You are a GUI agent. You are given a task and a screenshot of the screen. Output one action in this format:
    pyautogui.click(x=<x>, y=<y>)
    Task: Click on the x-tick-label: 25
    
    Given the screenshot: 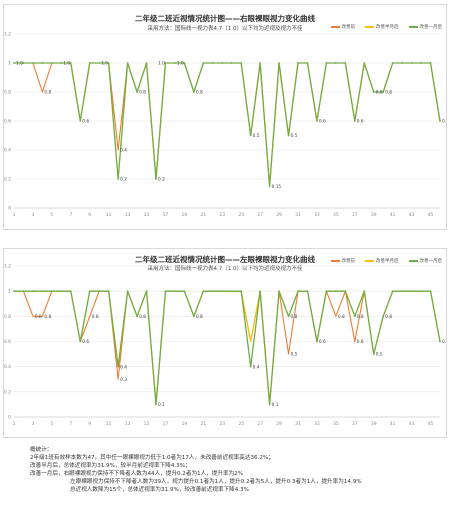 What is the action you would take?
    pyautogui.click(x=241, y=215)
    